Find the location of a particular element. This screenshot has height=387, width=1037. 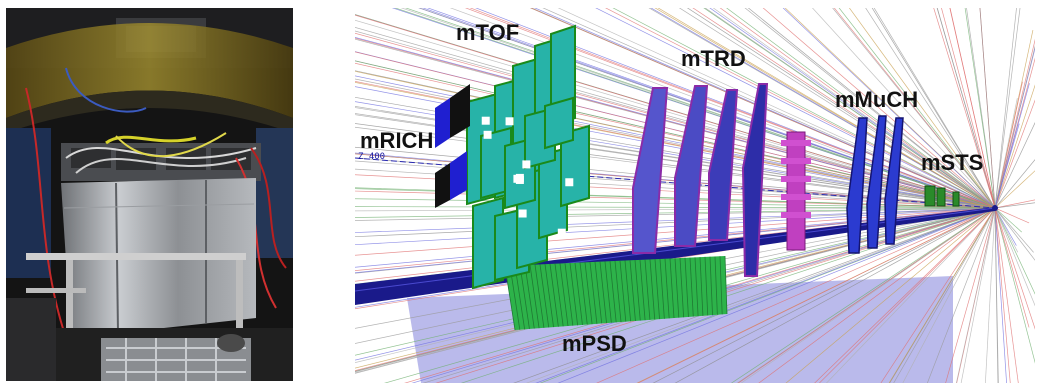

tof-detector is located at coordinates (528, 157).